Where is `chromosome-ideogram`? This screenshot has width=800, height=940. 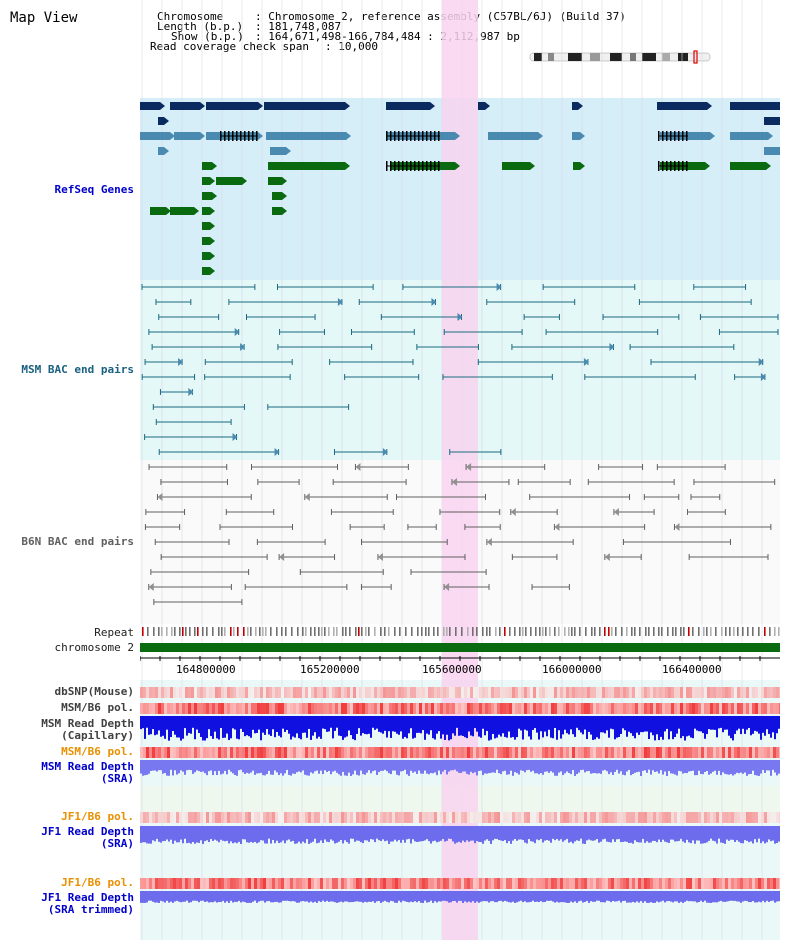
chromosome-ideogram is located at coordinates (621, 58).